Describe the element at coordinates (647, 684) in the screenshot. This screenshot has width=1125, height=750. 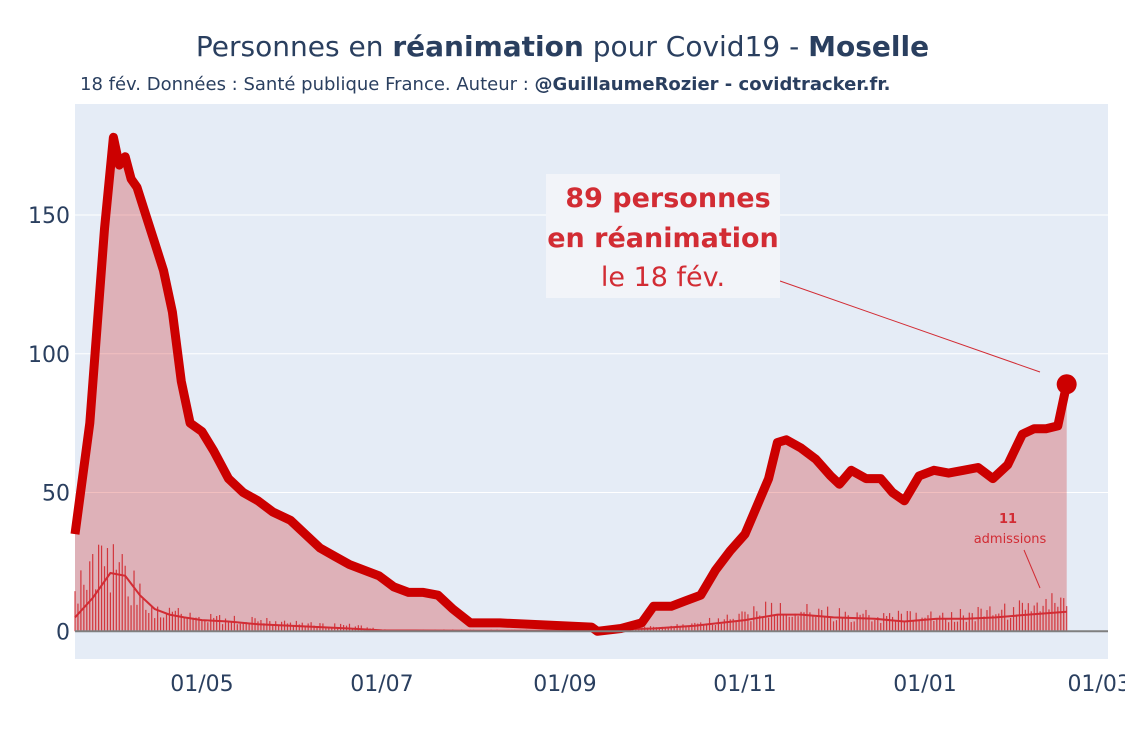
I see `x-axis-ticks: 01/05 01/07 01/09 01/11 01/01 01/03` at that location.